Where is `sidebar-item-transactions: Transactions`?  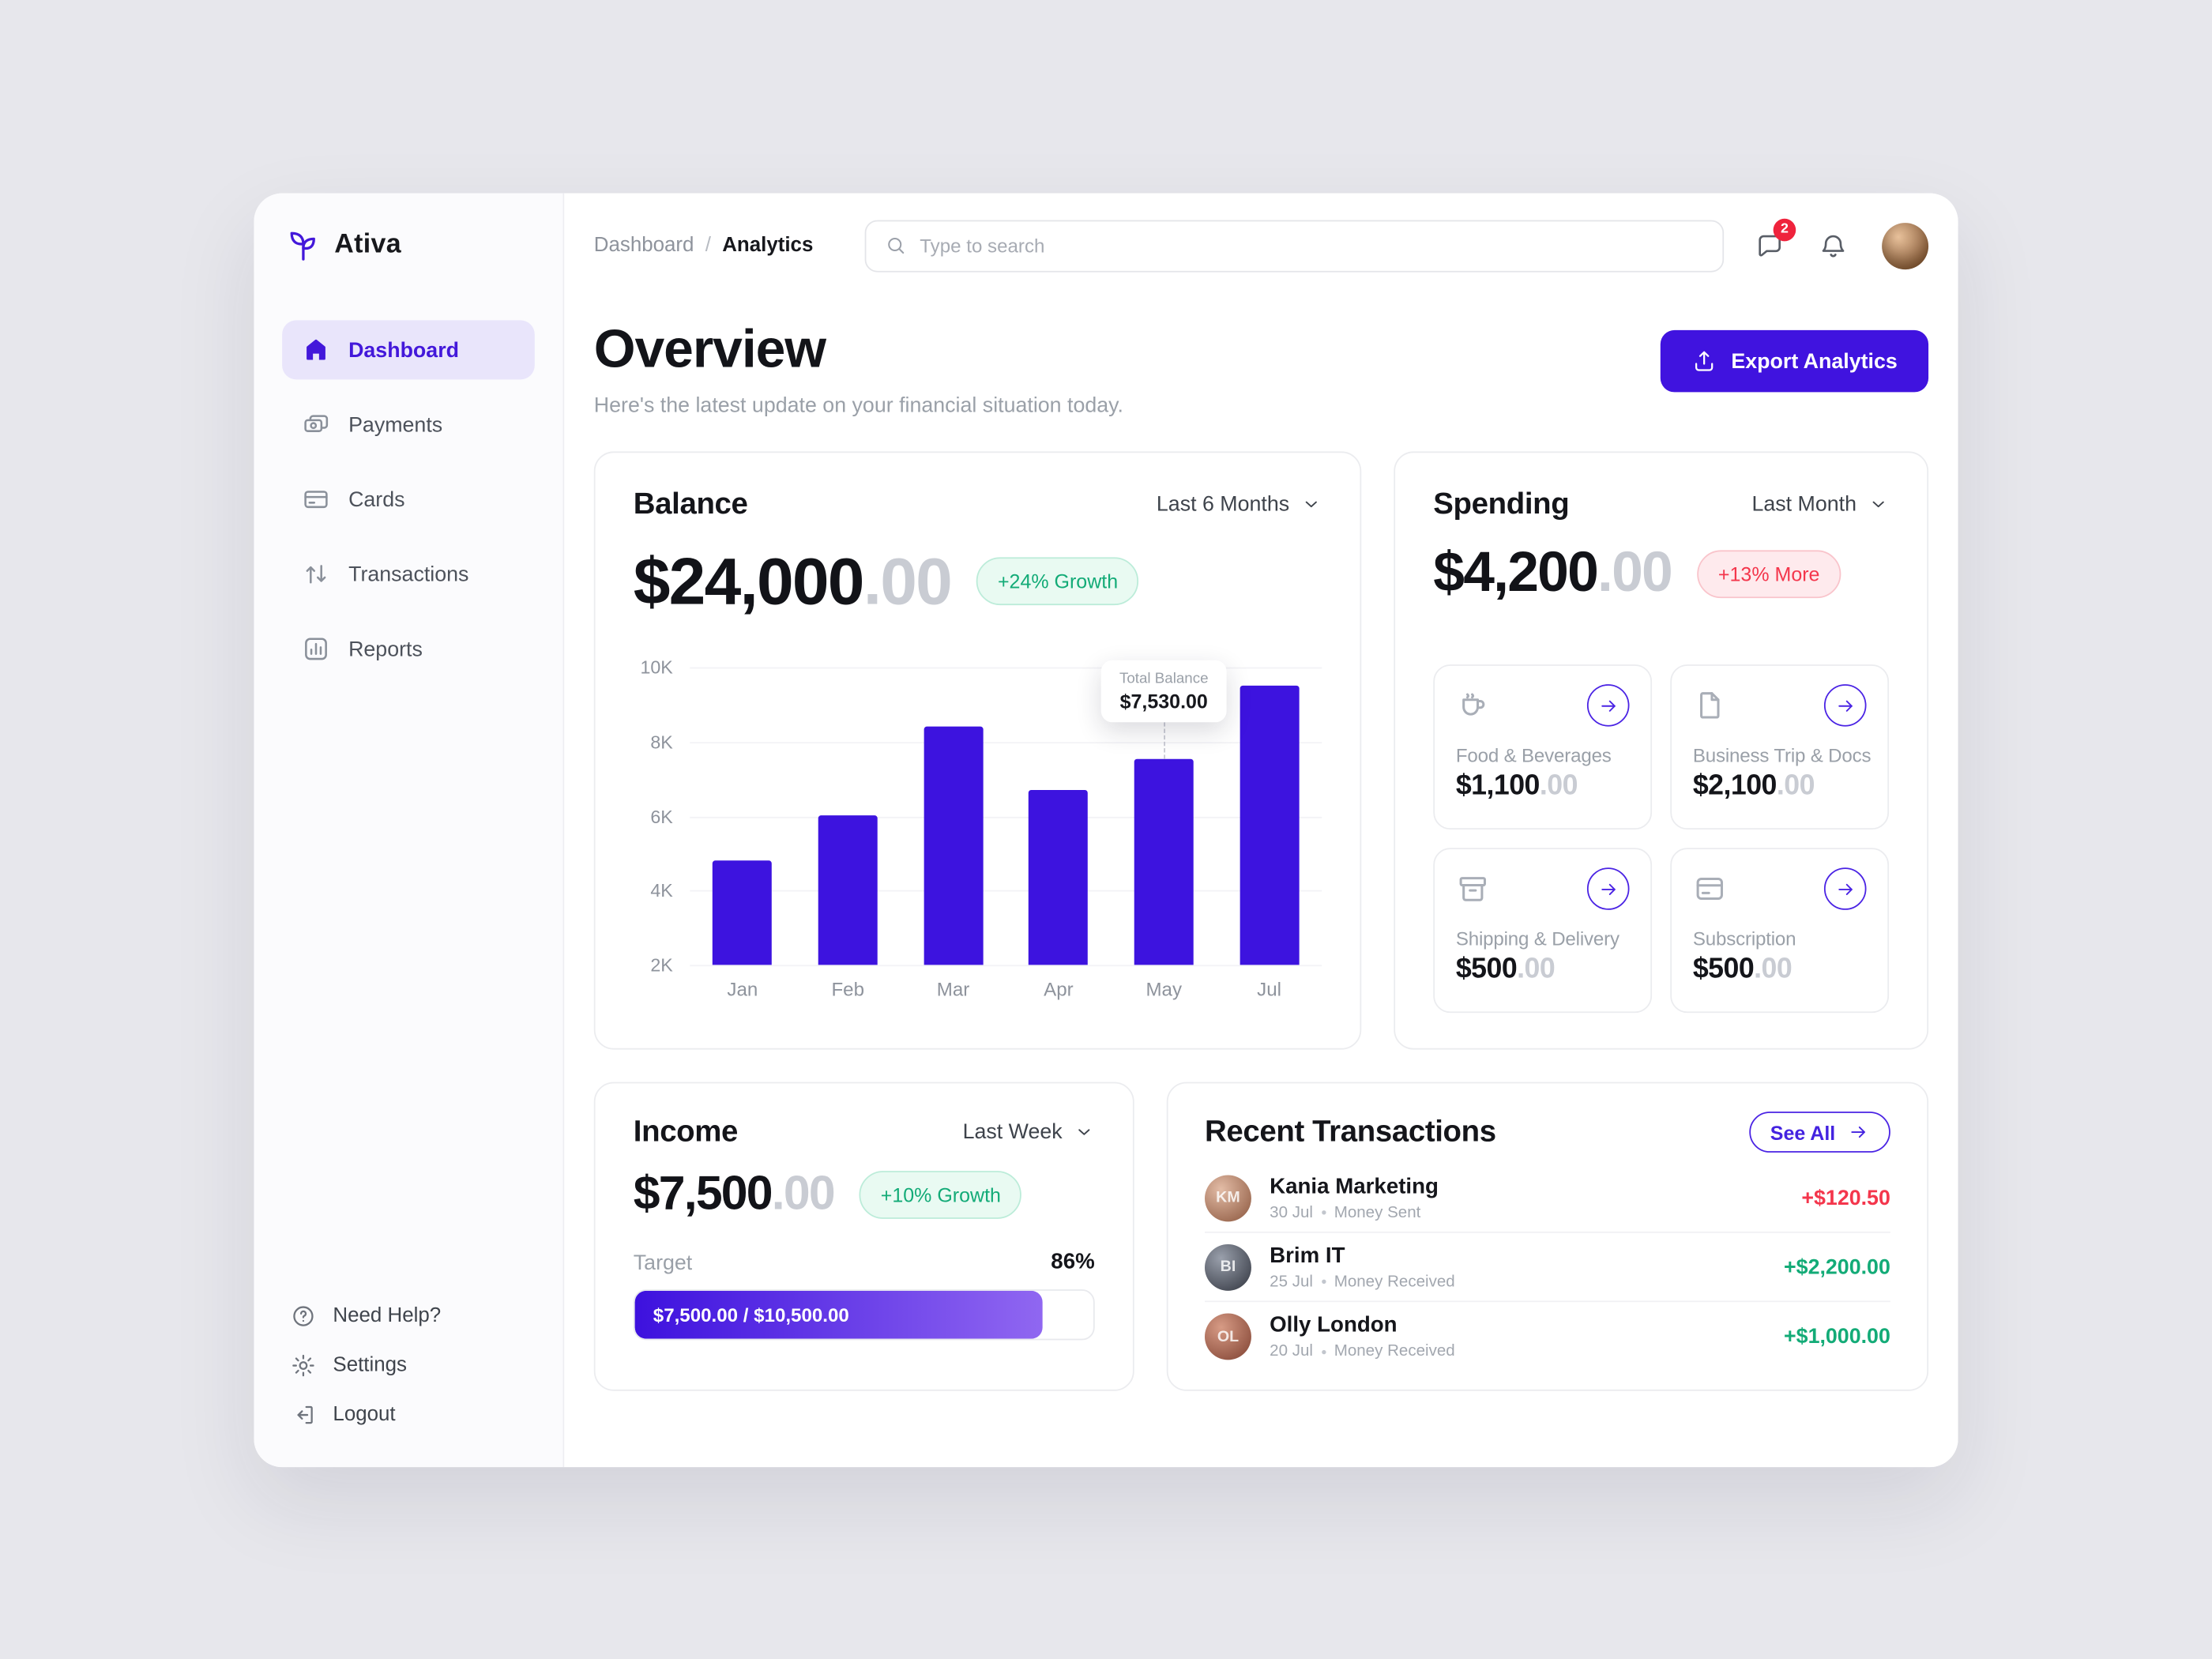
sidebar-item-transactions: Transactions is located at coordinates (409, 574).